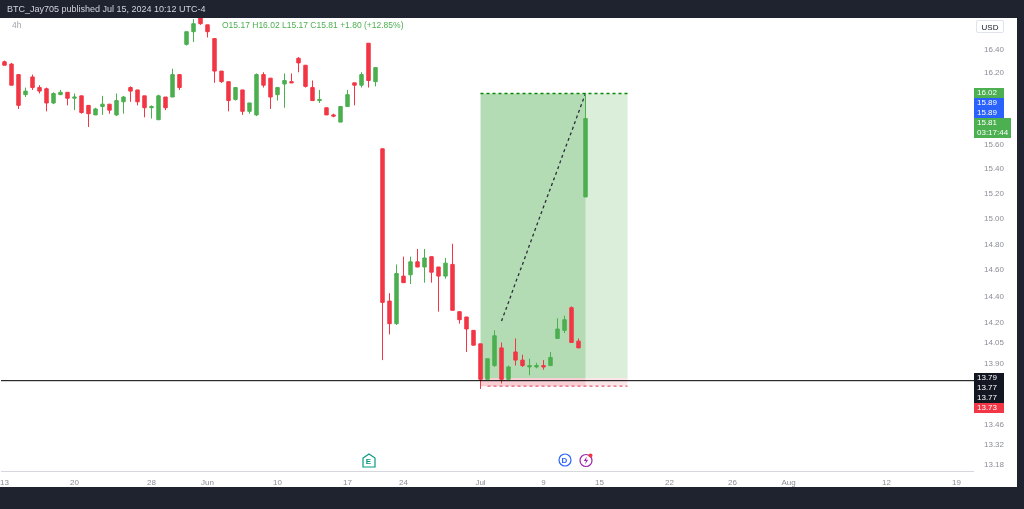 This screenshot has height=509, width=1024. I want to click on y-tick-label: 13.32, so click(994, 444).